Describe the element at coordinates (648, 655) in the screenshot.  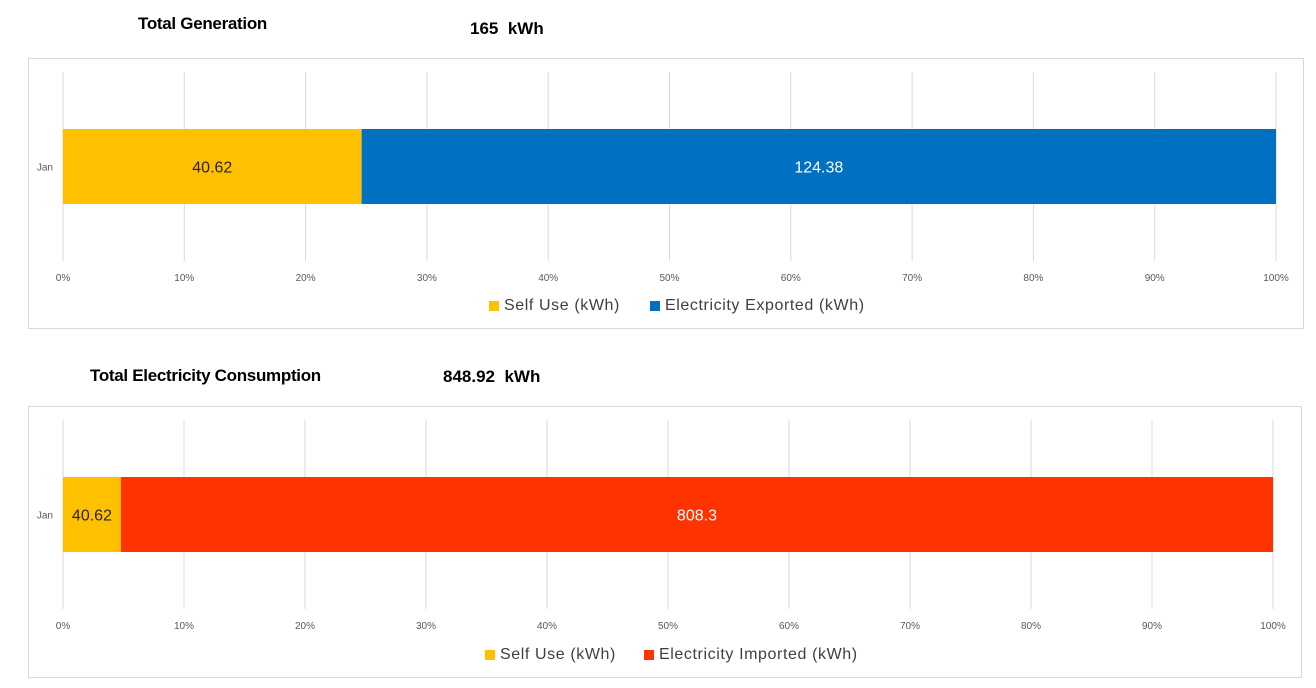
I see `imported-swatch` at that location.